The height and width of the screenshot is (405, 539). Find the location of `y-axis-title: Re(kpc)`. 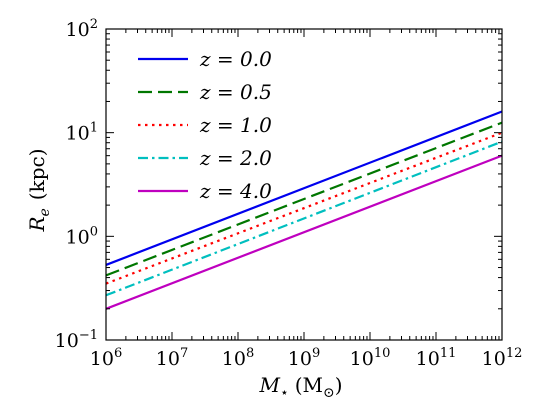

y-axis-title: Re(kpc) is located at coordinates (39, 190).